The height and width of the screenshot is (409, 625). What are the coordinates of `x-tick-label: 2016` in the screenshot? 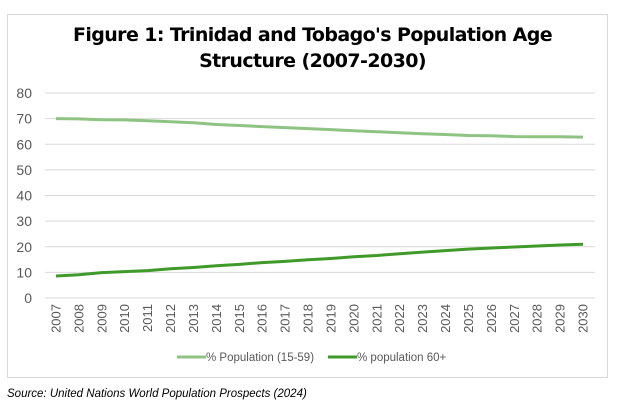 It's located at (262, 318).